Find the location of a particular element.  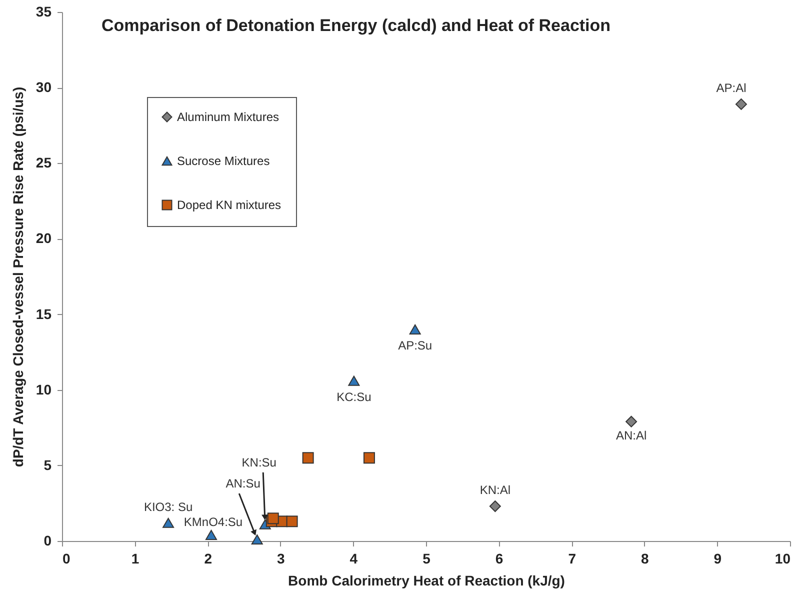

x-tick-label: 10 is located at coordinates (782, 558).